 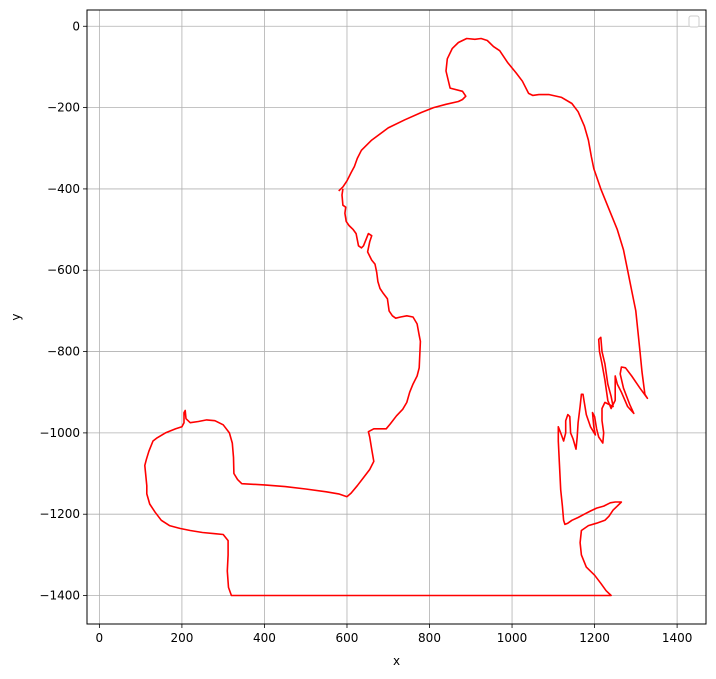 What do you see at coordinates (677, 638) in the screenshot?
I see `x-tick-label: 1400` at bounding box center [677, 638].